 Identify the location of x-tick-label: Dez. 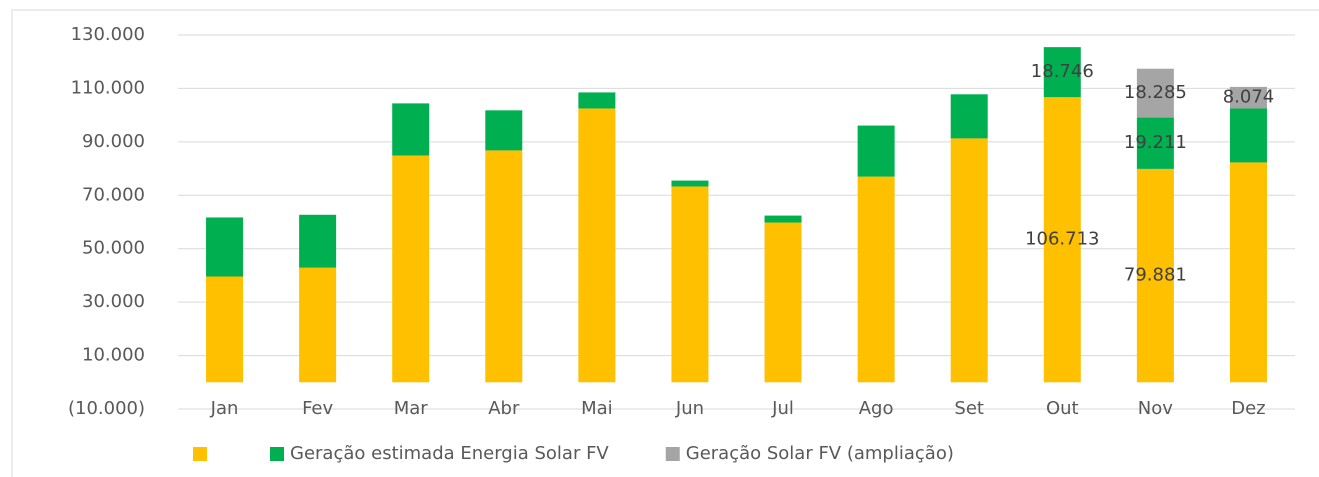
(1248, 408).